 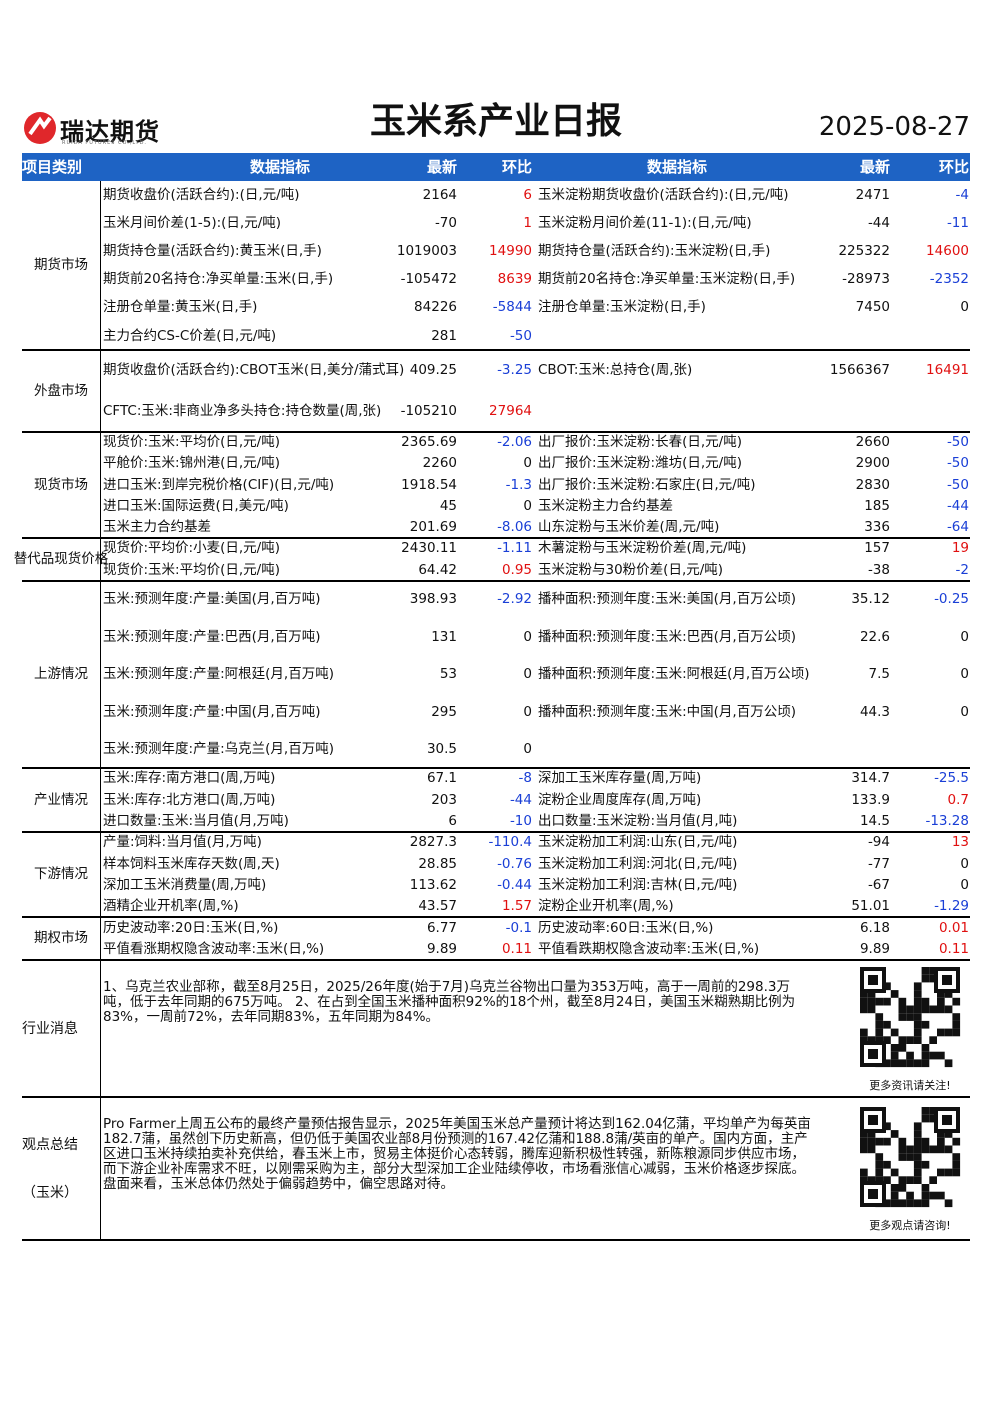 What do you see at coordinates (510, 250) in the screenshot?
I see `change-value: 14990` at bounding box center [510, 250].